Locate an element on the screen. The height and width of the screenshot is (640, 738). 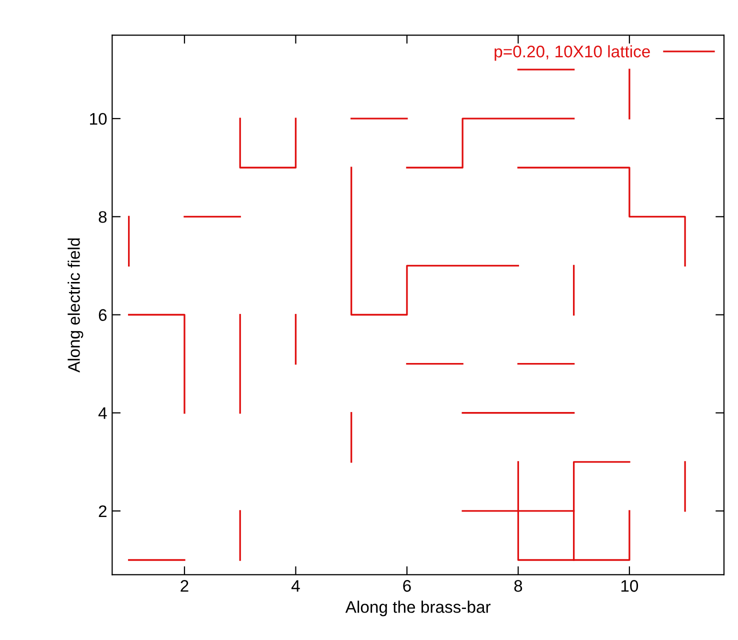
y-tick-label: 10 is located at coordinates (98, 118).